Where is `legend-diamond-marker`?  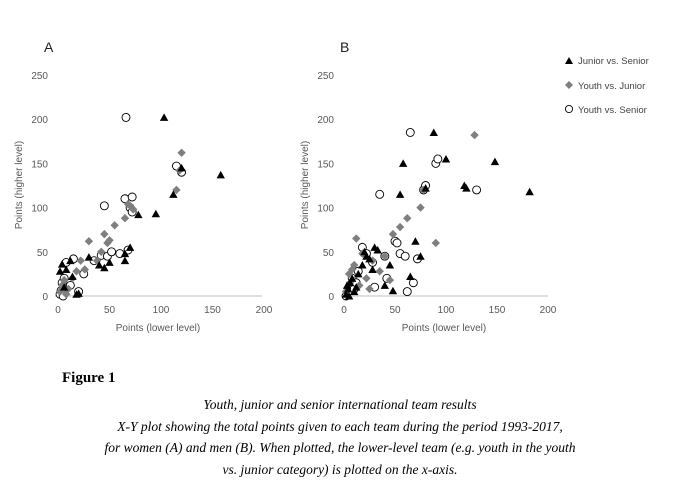 legend-diamond-marker is located at coordinates (569, 85).